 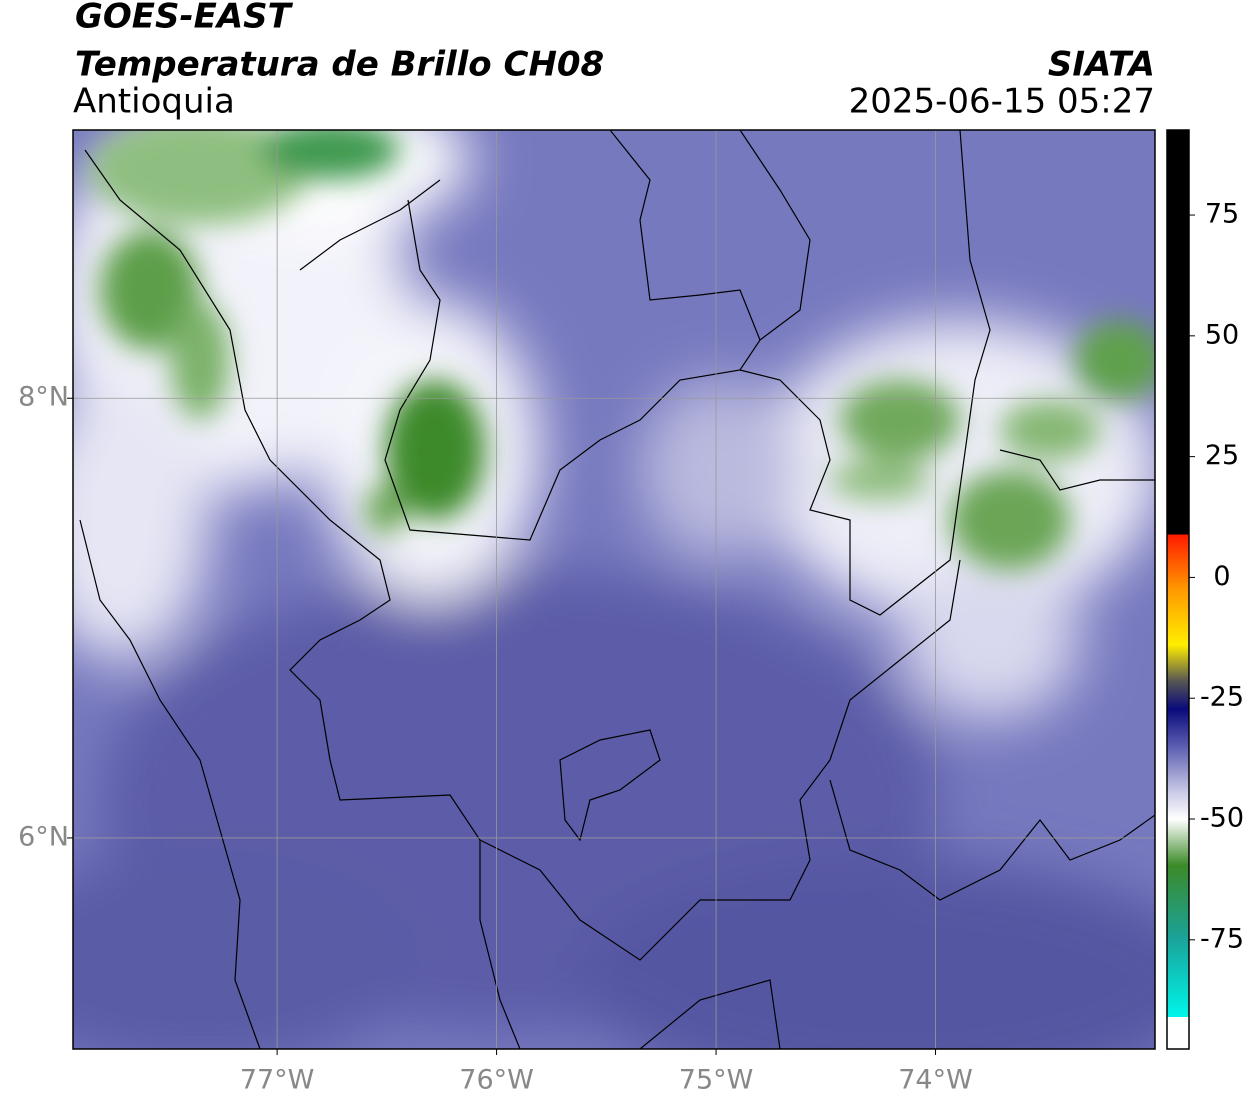 I want to click on x-tick-label: 74°W, so click(x=935, y=1080).